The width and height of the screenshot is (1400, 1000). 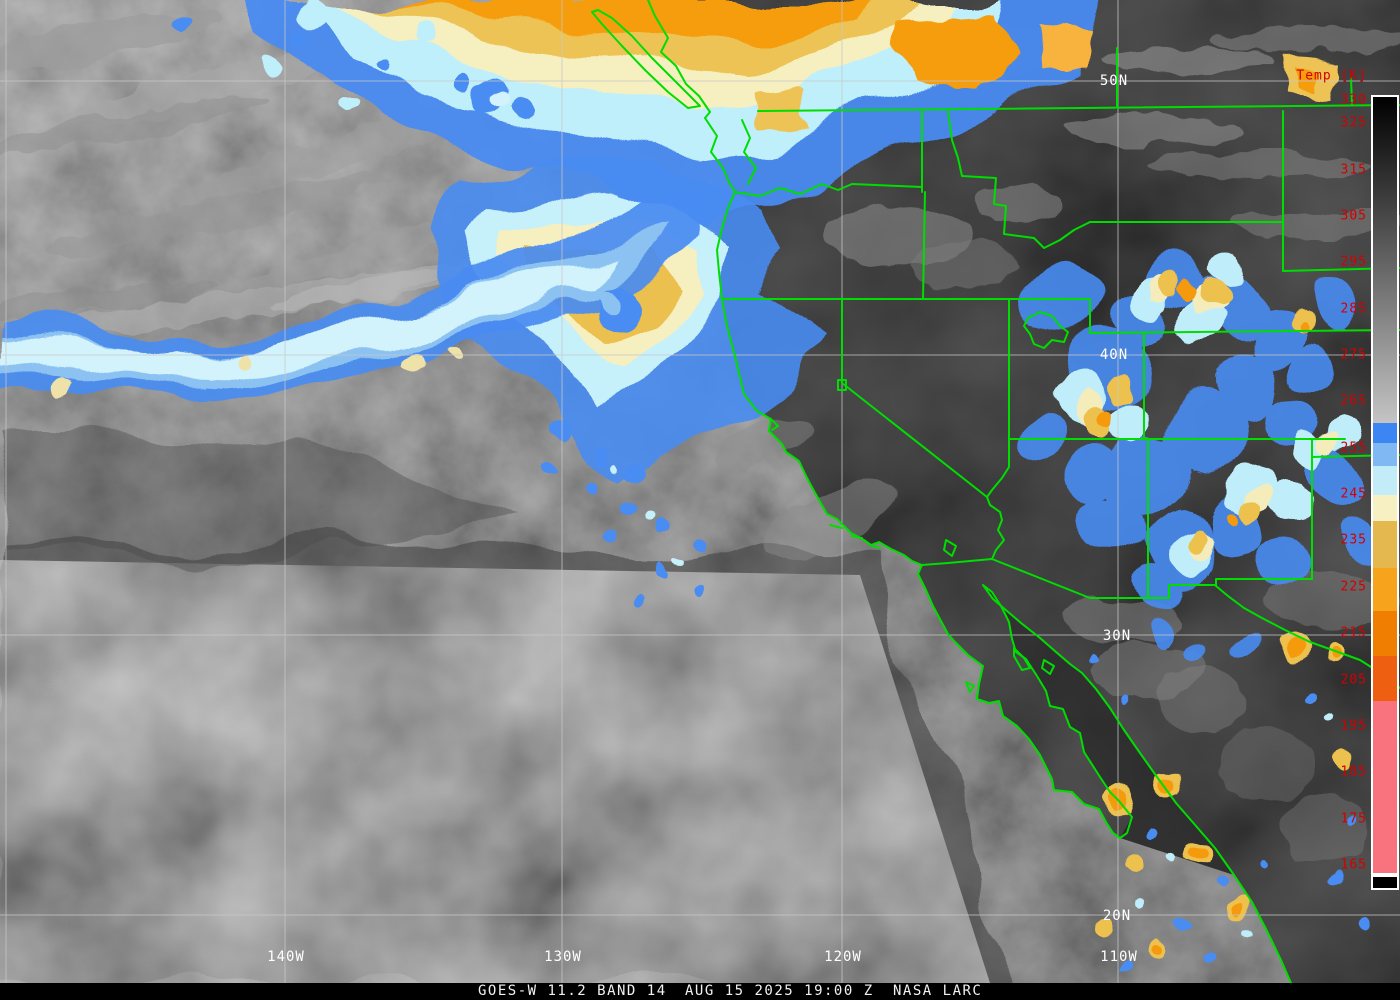 I want to click on nm-tx-border, so click(x=1264, y=512).